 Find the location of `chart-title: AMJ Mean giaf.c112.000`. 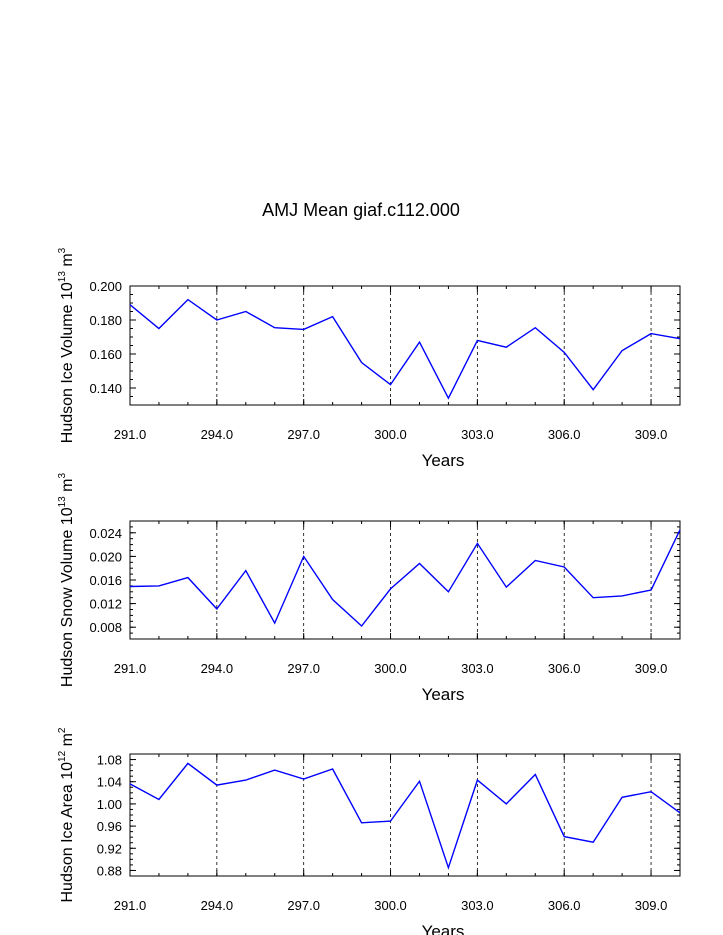

chart-title: AMJ Mean giaf.c112.000 is located at coordinates (361, 210).